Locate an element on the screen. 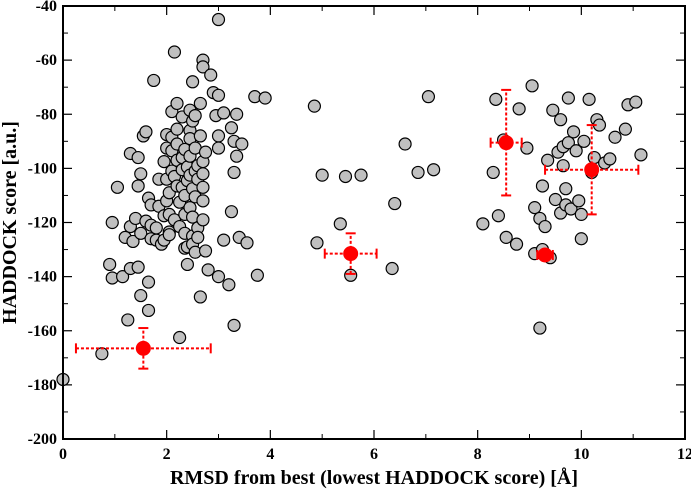 This screenshot has height=489, width=691. x-tick-label: 8 is located at coordinates (478, 454).